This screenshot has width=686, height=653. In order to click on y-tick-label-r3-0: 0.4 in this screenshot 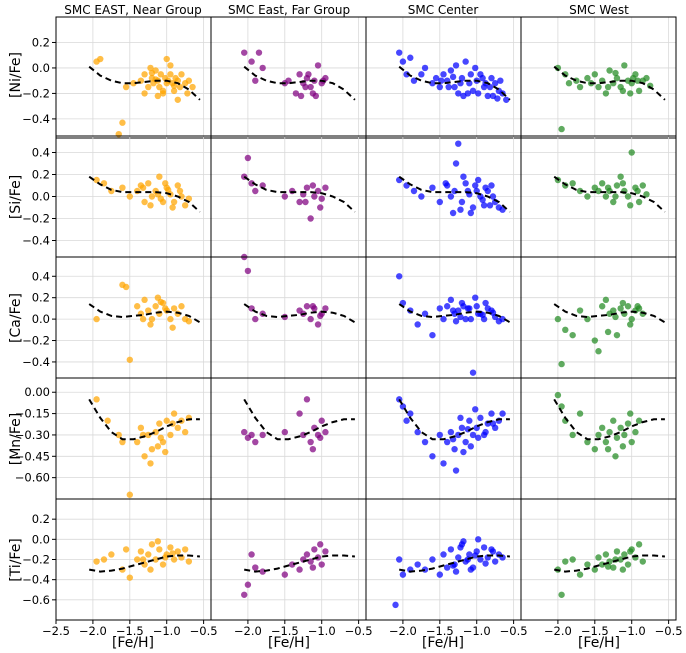, I will do `click(41, 276)`.